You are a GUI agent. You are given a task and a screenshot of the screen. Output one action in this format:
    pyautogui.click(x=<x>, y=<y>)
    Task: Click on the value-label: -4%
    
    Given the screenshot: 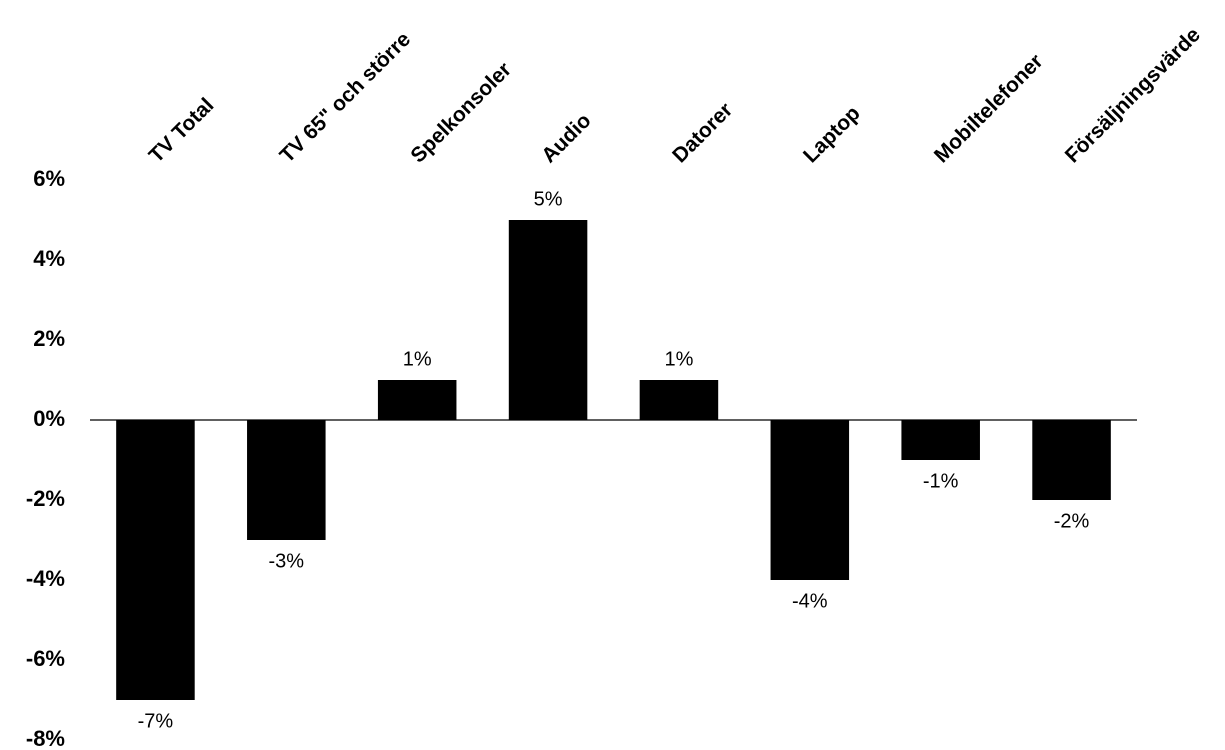 What is the action you would take?
    pyautogui.click(x=810, y=601)
    